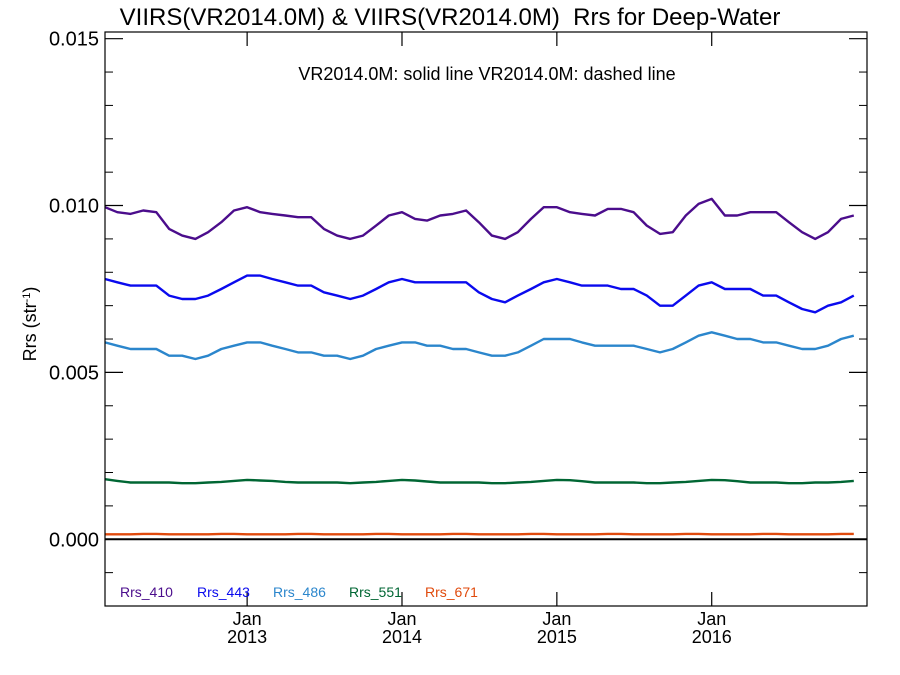  Describe the element at coordinates (74, 373) in the screenshot. I see `y-tick-label: 0.005` at that location.